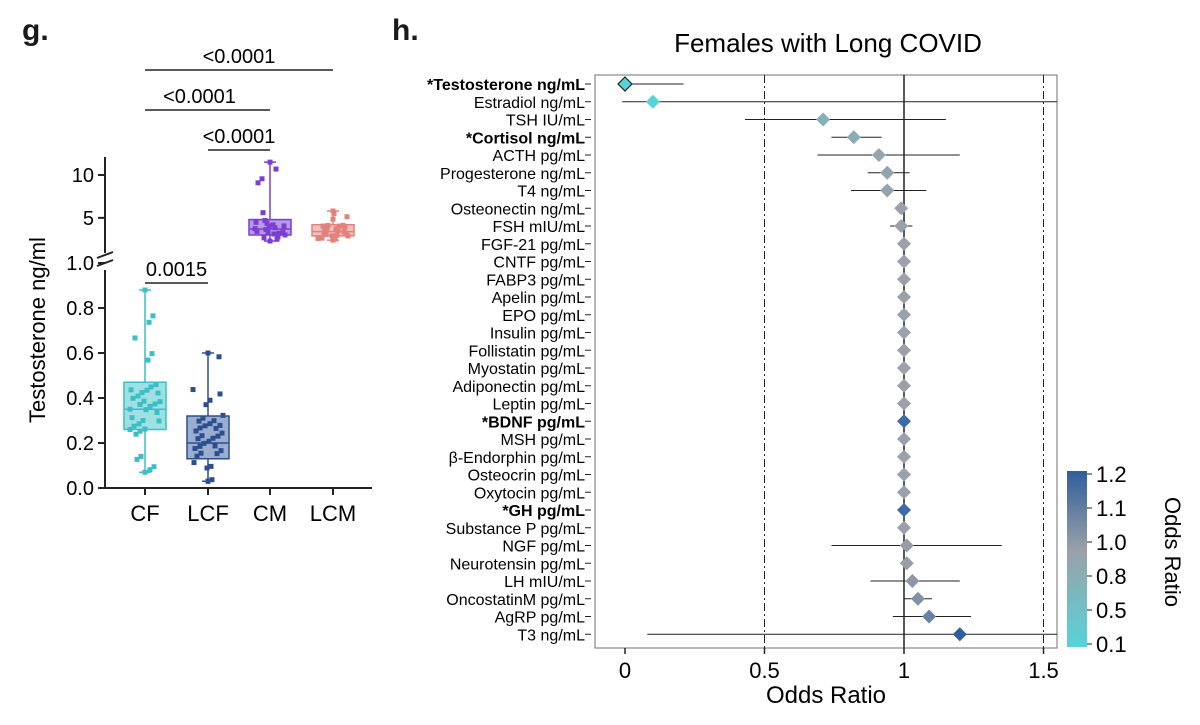 This screenshot has height=725, width=1200. I want to click on row-label: Osteocrin pg/mL, so click(526, 476).